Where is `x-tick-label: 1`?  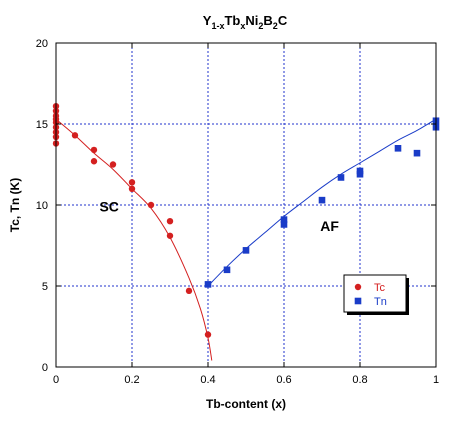
x-tick-label: 1 is located at coordinates (436, 380).